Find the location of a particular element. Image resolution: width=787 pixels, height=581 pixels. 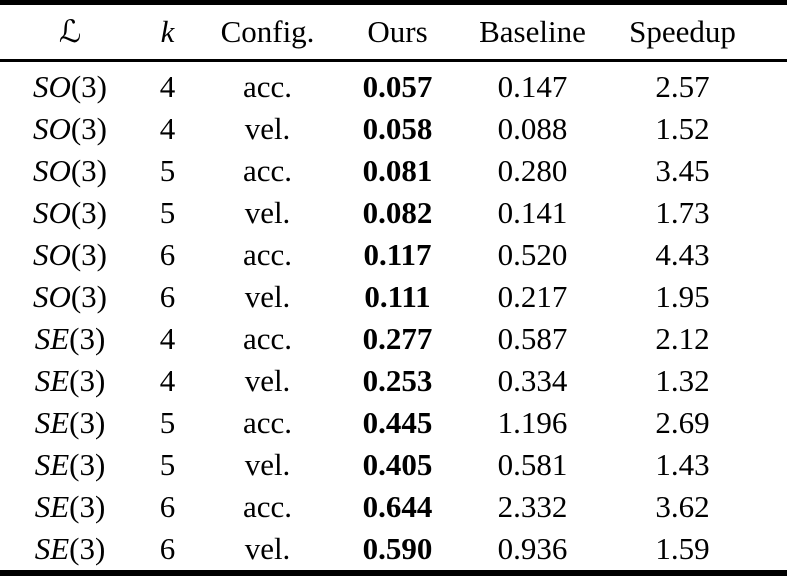

cell-ours: 0.590 is located at coordinates (397, 548).